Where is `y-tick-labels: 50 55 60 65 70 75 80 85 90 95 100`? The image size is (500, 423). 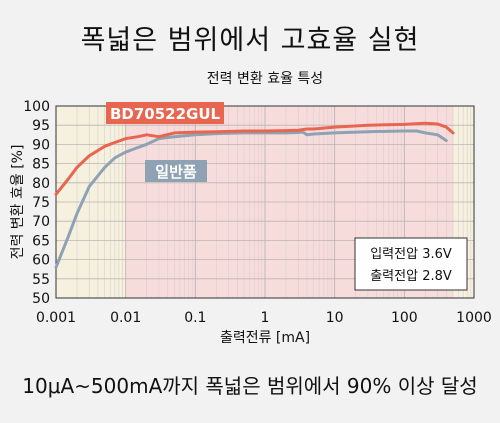 y-tick-labels: 50 55 60 65 70 75 80 85 90 95 100 is located at coordinates (36, 203).